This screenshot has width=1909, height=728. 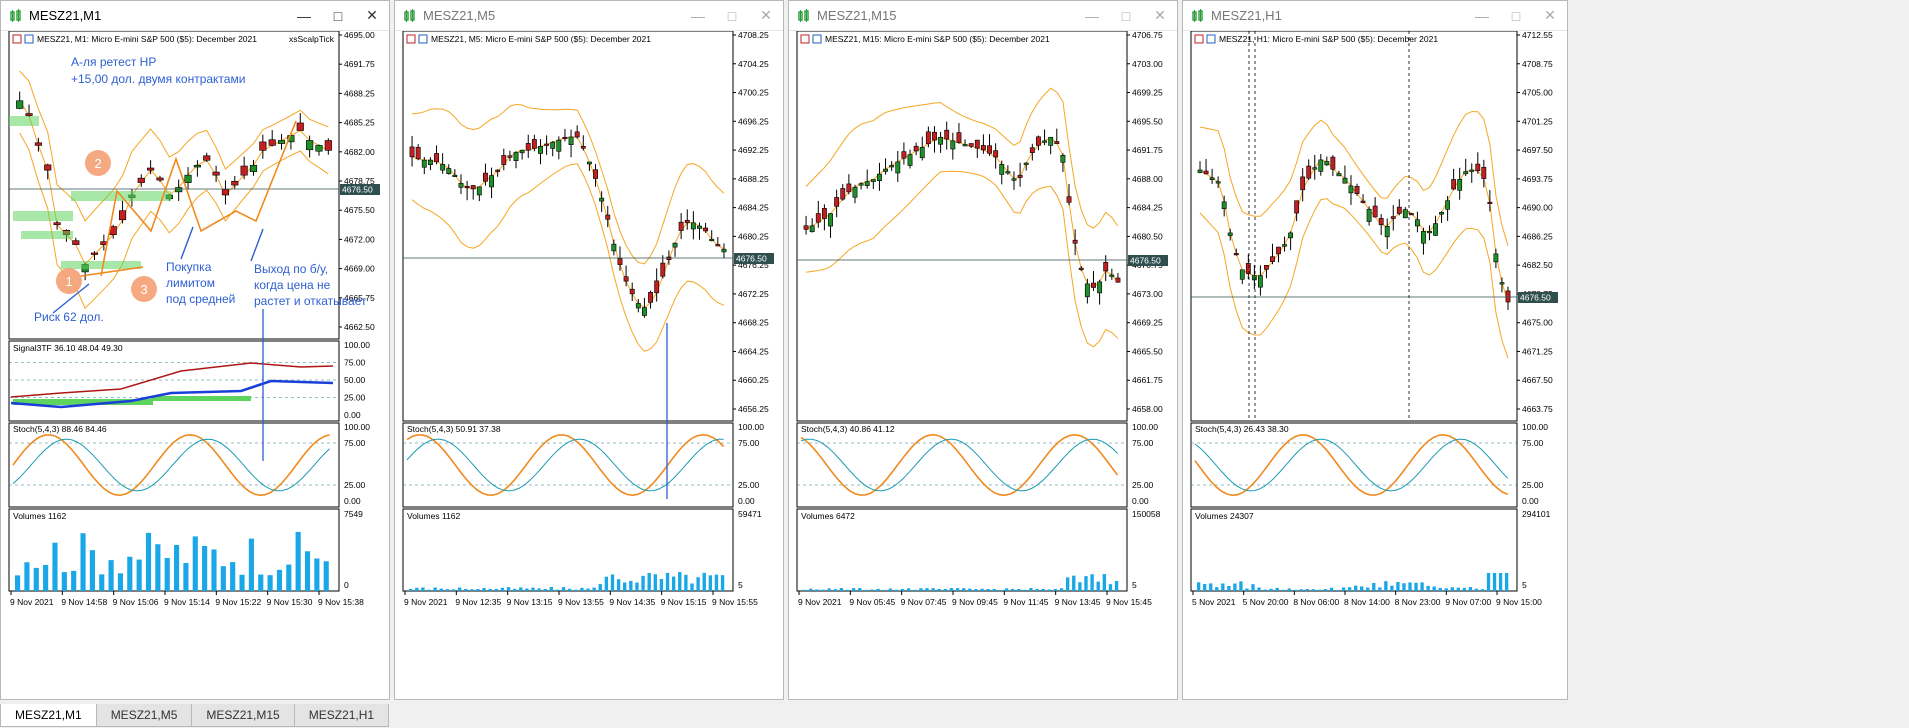 What do you see at coordinates (1537, 380) in the screenshot?
I see `price-tick-label: 4667.50` at bounding box center [1537, 380].